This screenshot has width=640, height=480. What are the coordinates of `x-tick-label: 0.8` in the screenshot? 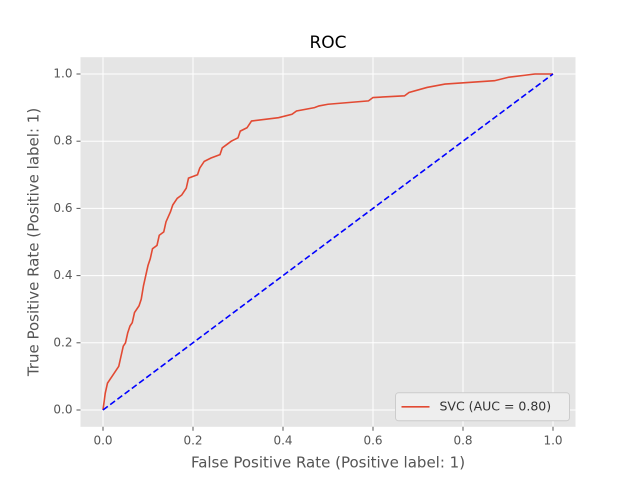 It's located at (462, 440).